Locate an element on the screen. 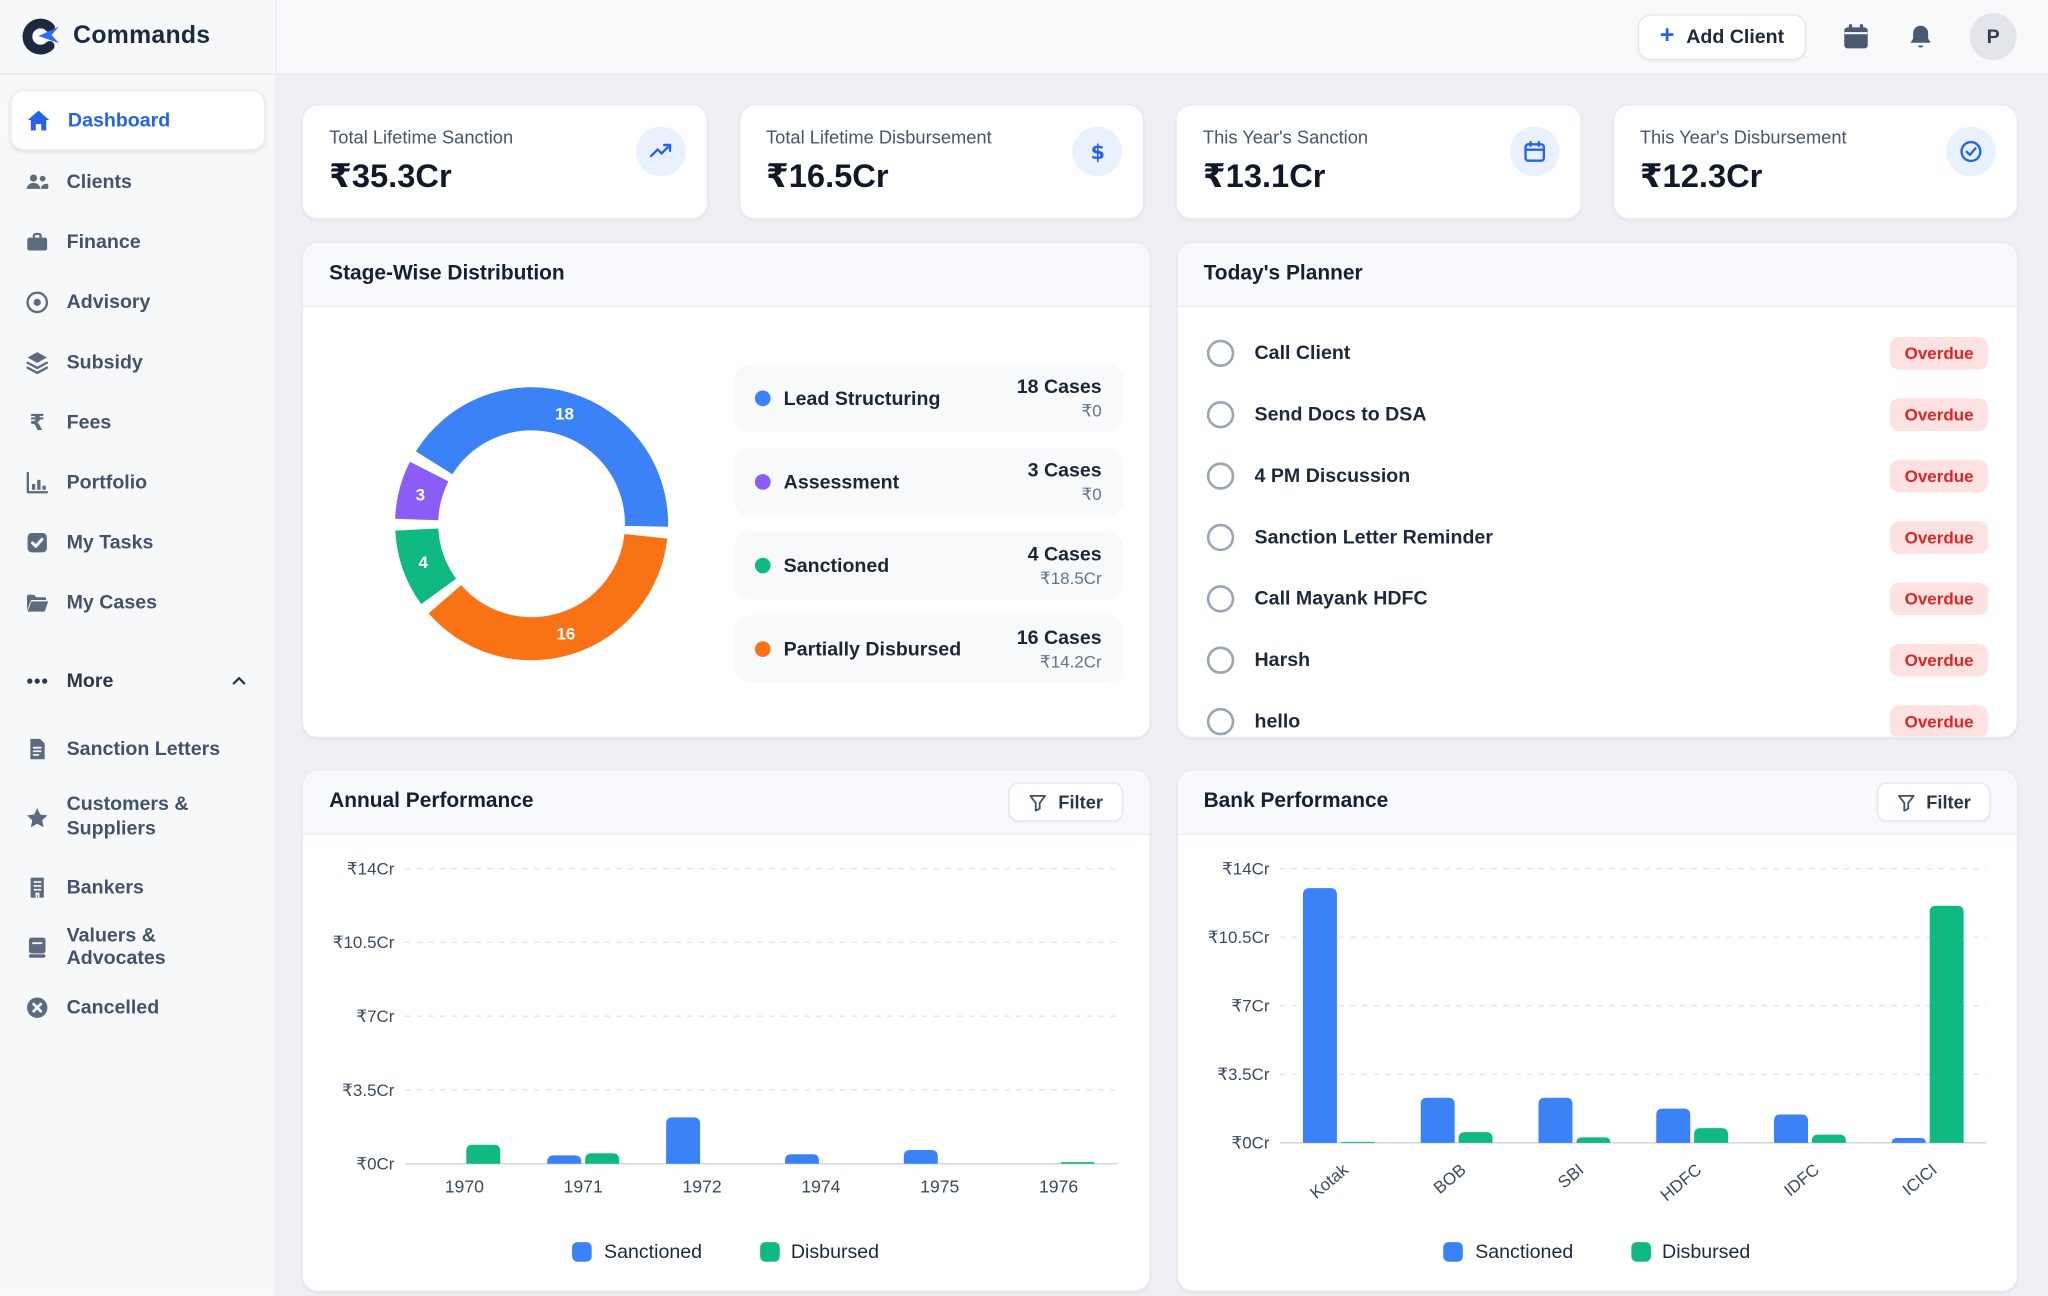 The height and width of the screenshot is (1296, 2048). dollar-circle-icon: $ is located at coordinates (1097, 151).